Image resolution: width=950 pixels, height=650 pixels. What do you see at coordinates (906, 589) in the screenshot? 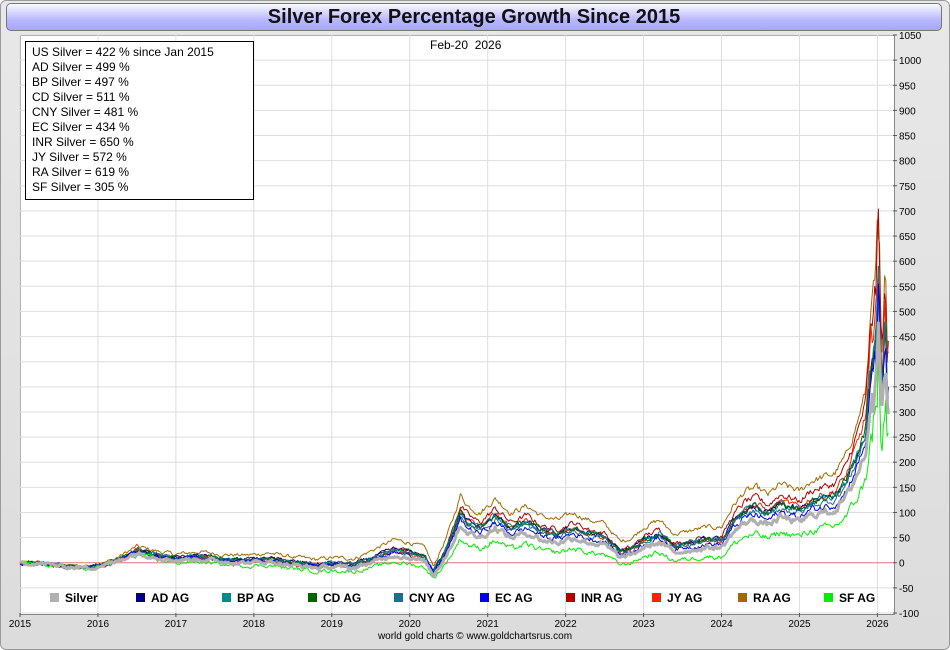
I see `y-tick-label: -50` at bounding box center [906, 589].